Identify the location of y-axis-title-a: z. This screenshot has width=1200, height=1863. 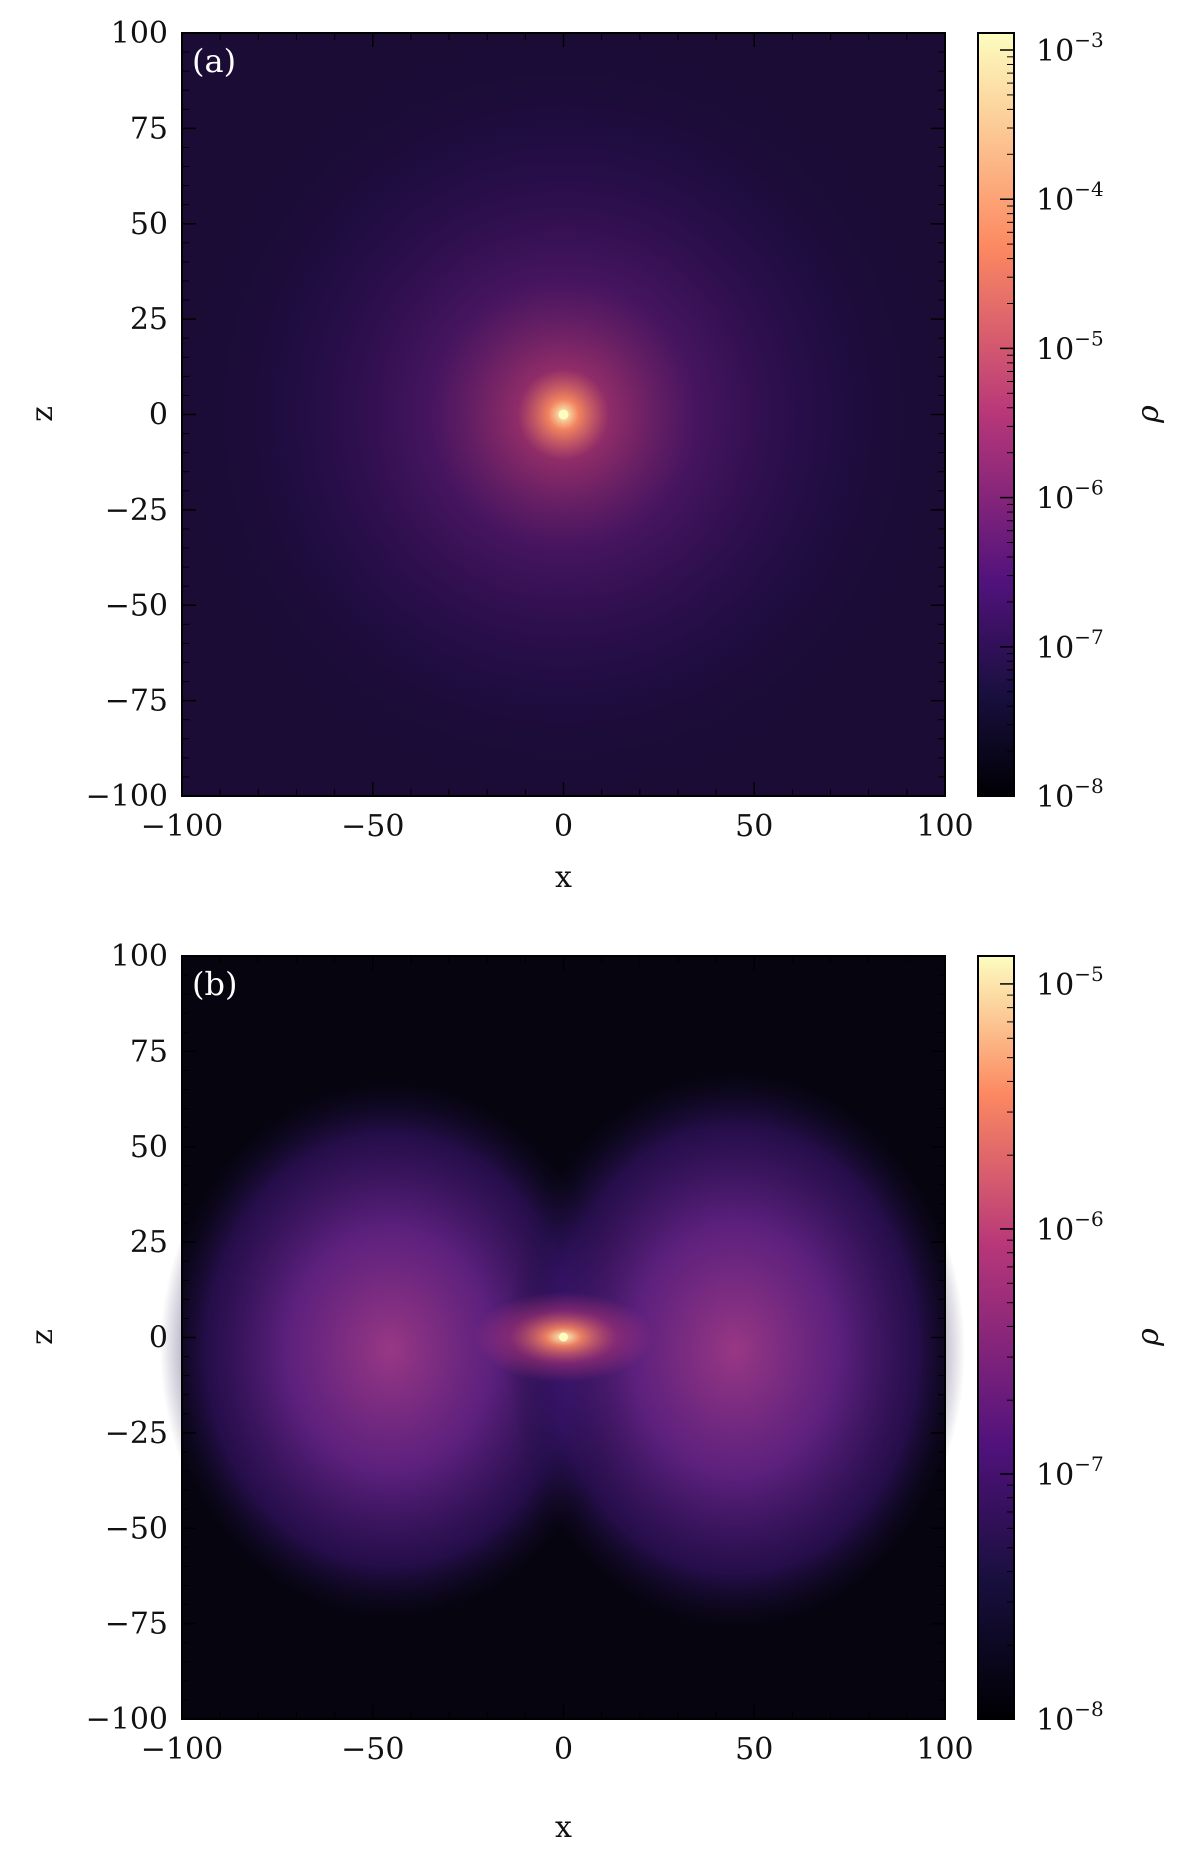
(42, 414).